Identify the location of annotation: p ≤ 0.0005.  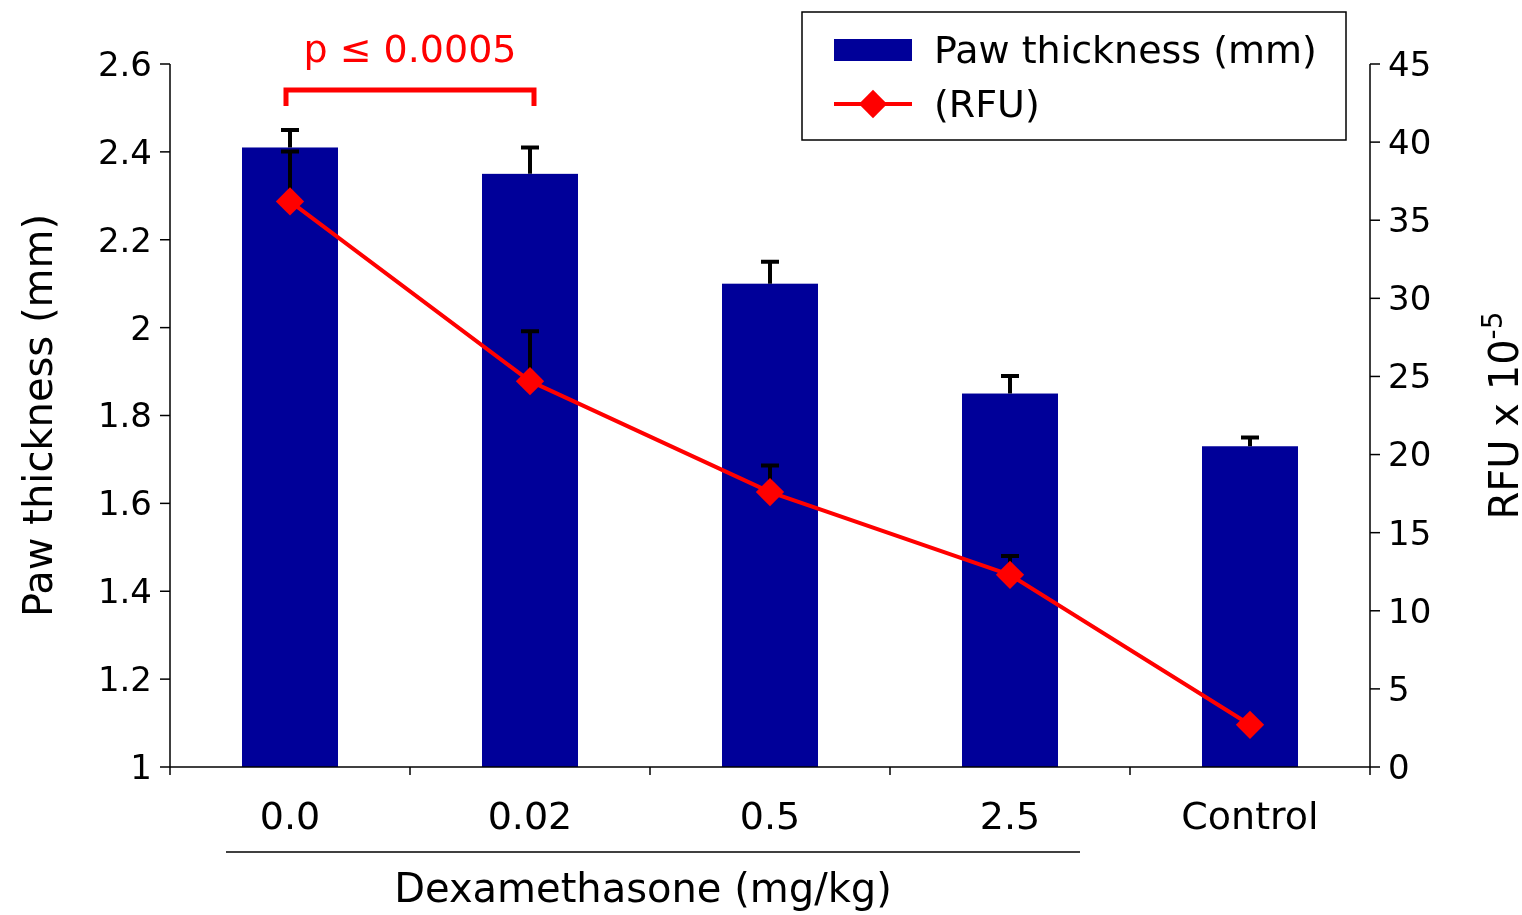
(410, 49).